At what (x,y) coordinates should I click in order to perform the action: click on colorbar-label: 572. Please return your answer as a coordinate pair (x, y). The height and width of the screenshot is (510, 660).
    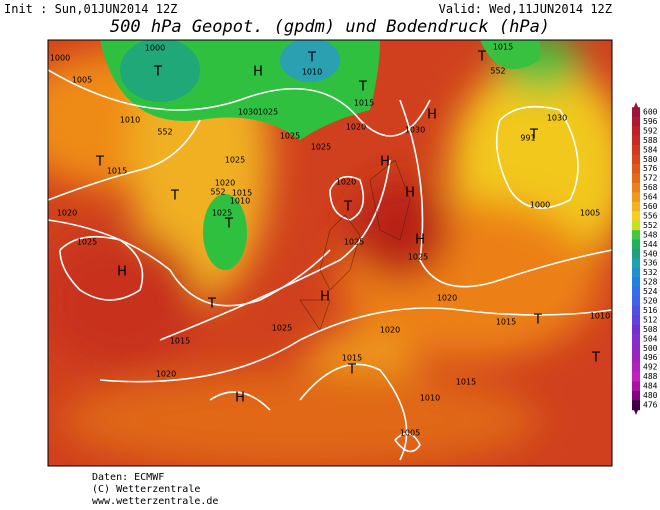
    Looking at the image, I should click on (650, 178).